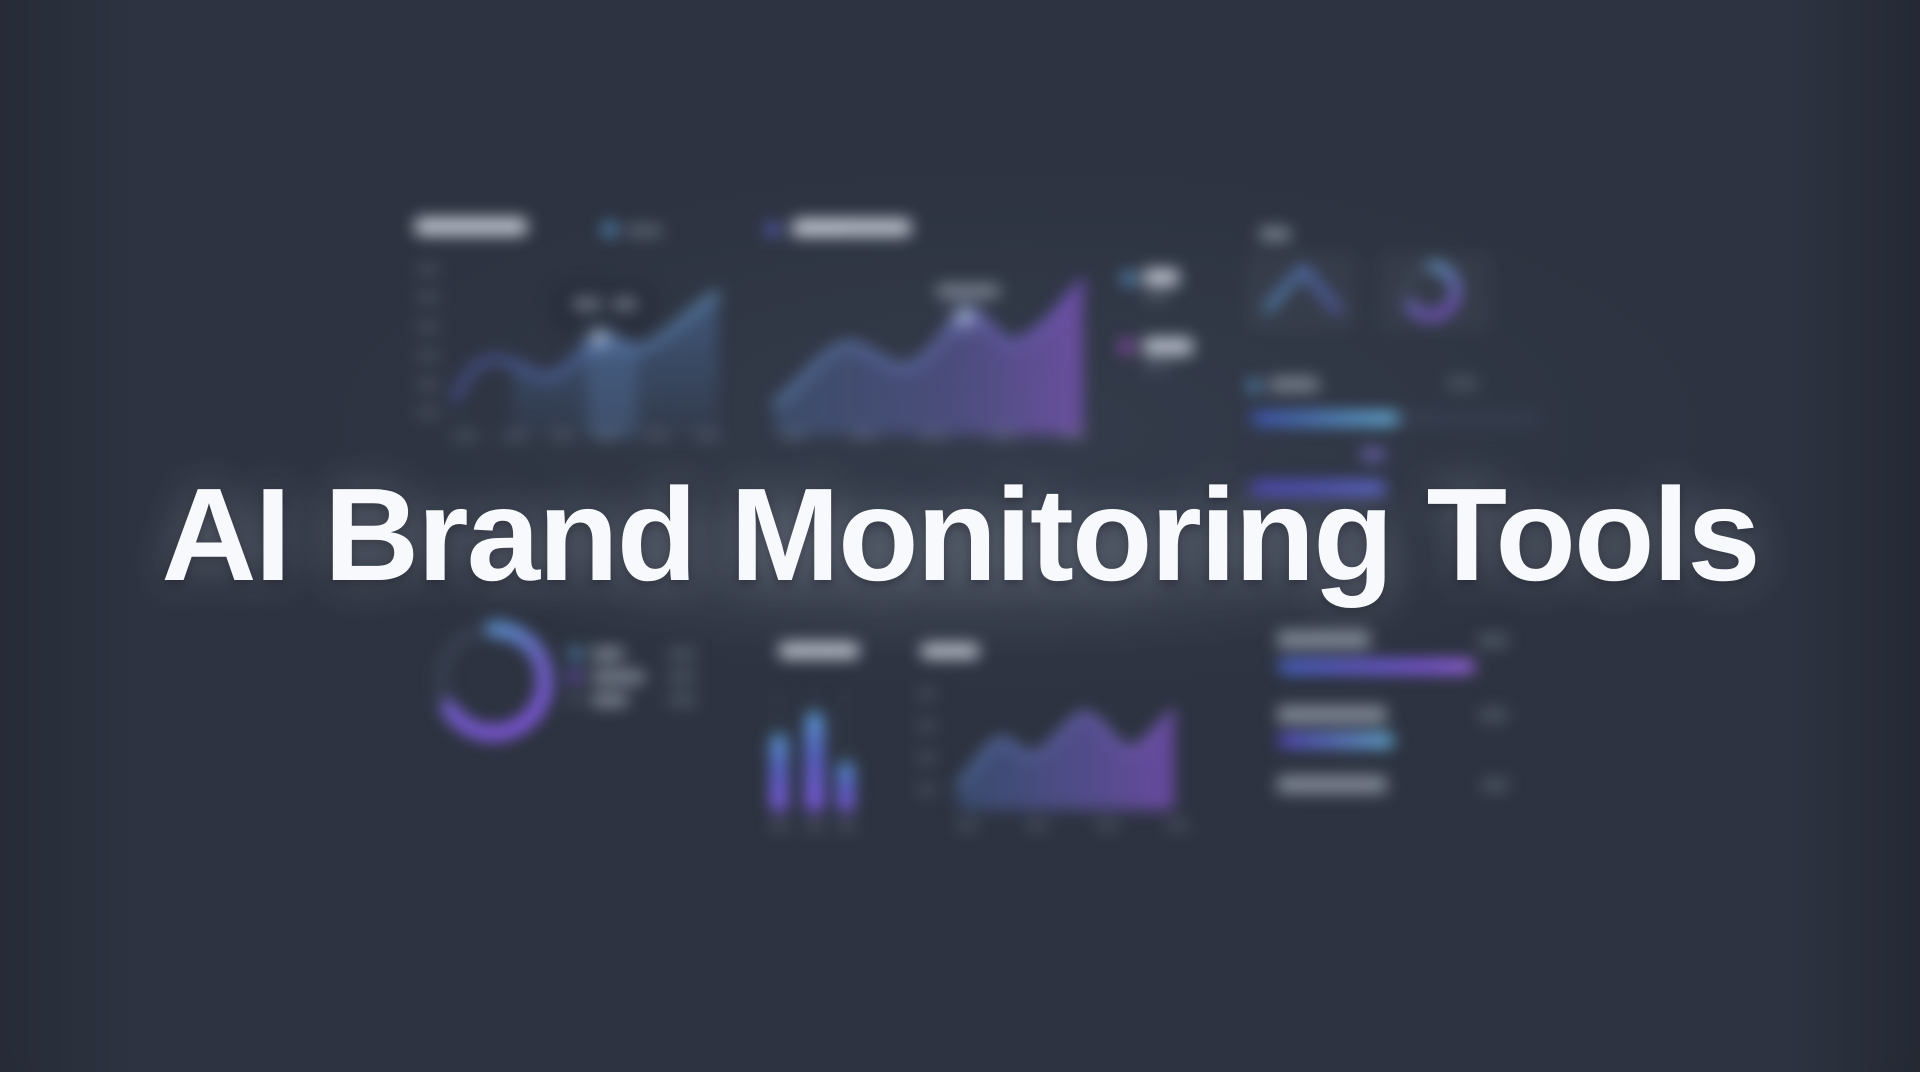 The image size is (1920, 1072). What do you see at coordinates (844, 750) in the screenshot?
I see `bar-guide-line` at bounding box center [844, 750].